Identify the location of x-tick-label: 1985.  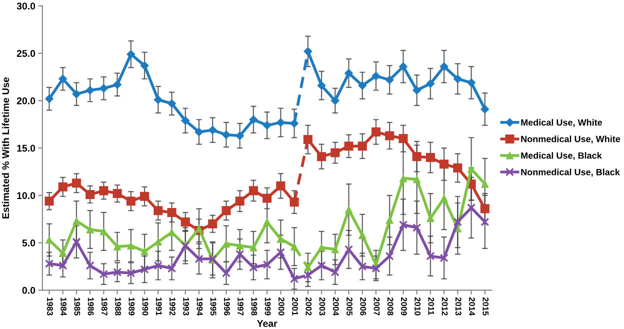
(77, 307).